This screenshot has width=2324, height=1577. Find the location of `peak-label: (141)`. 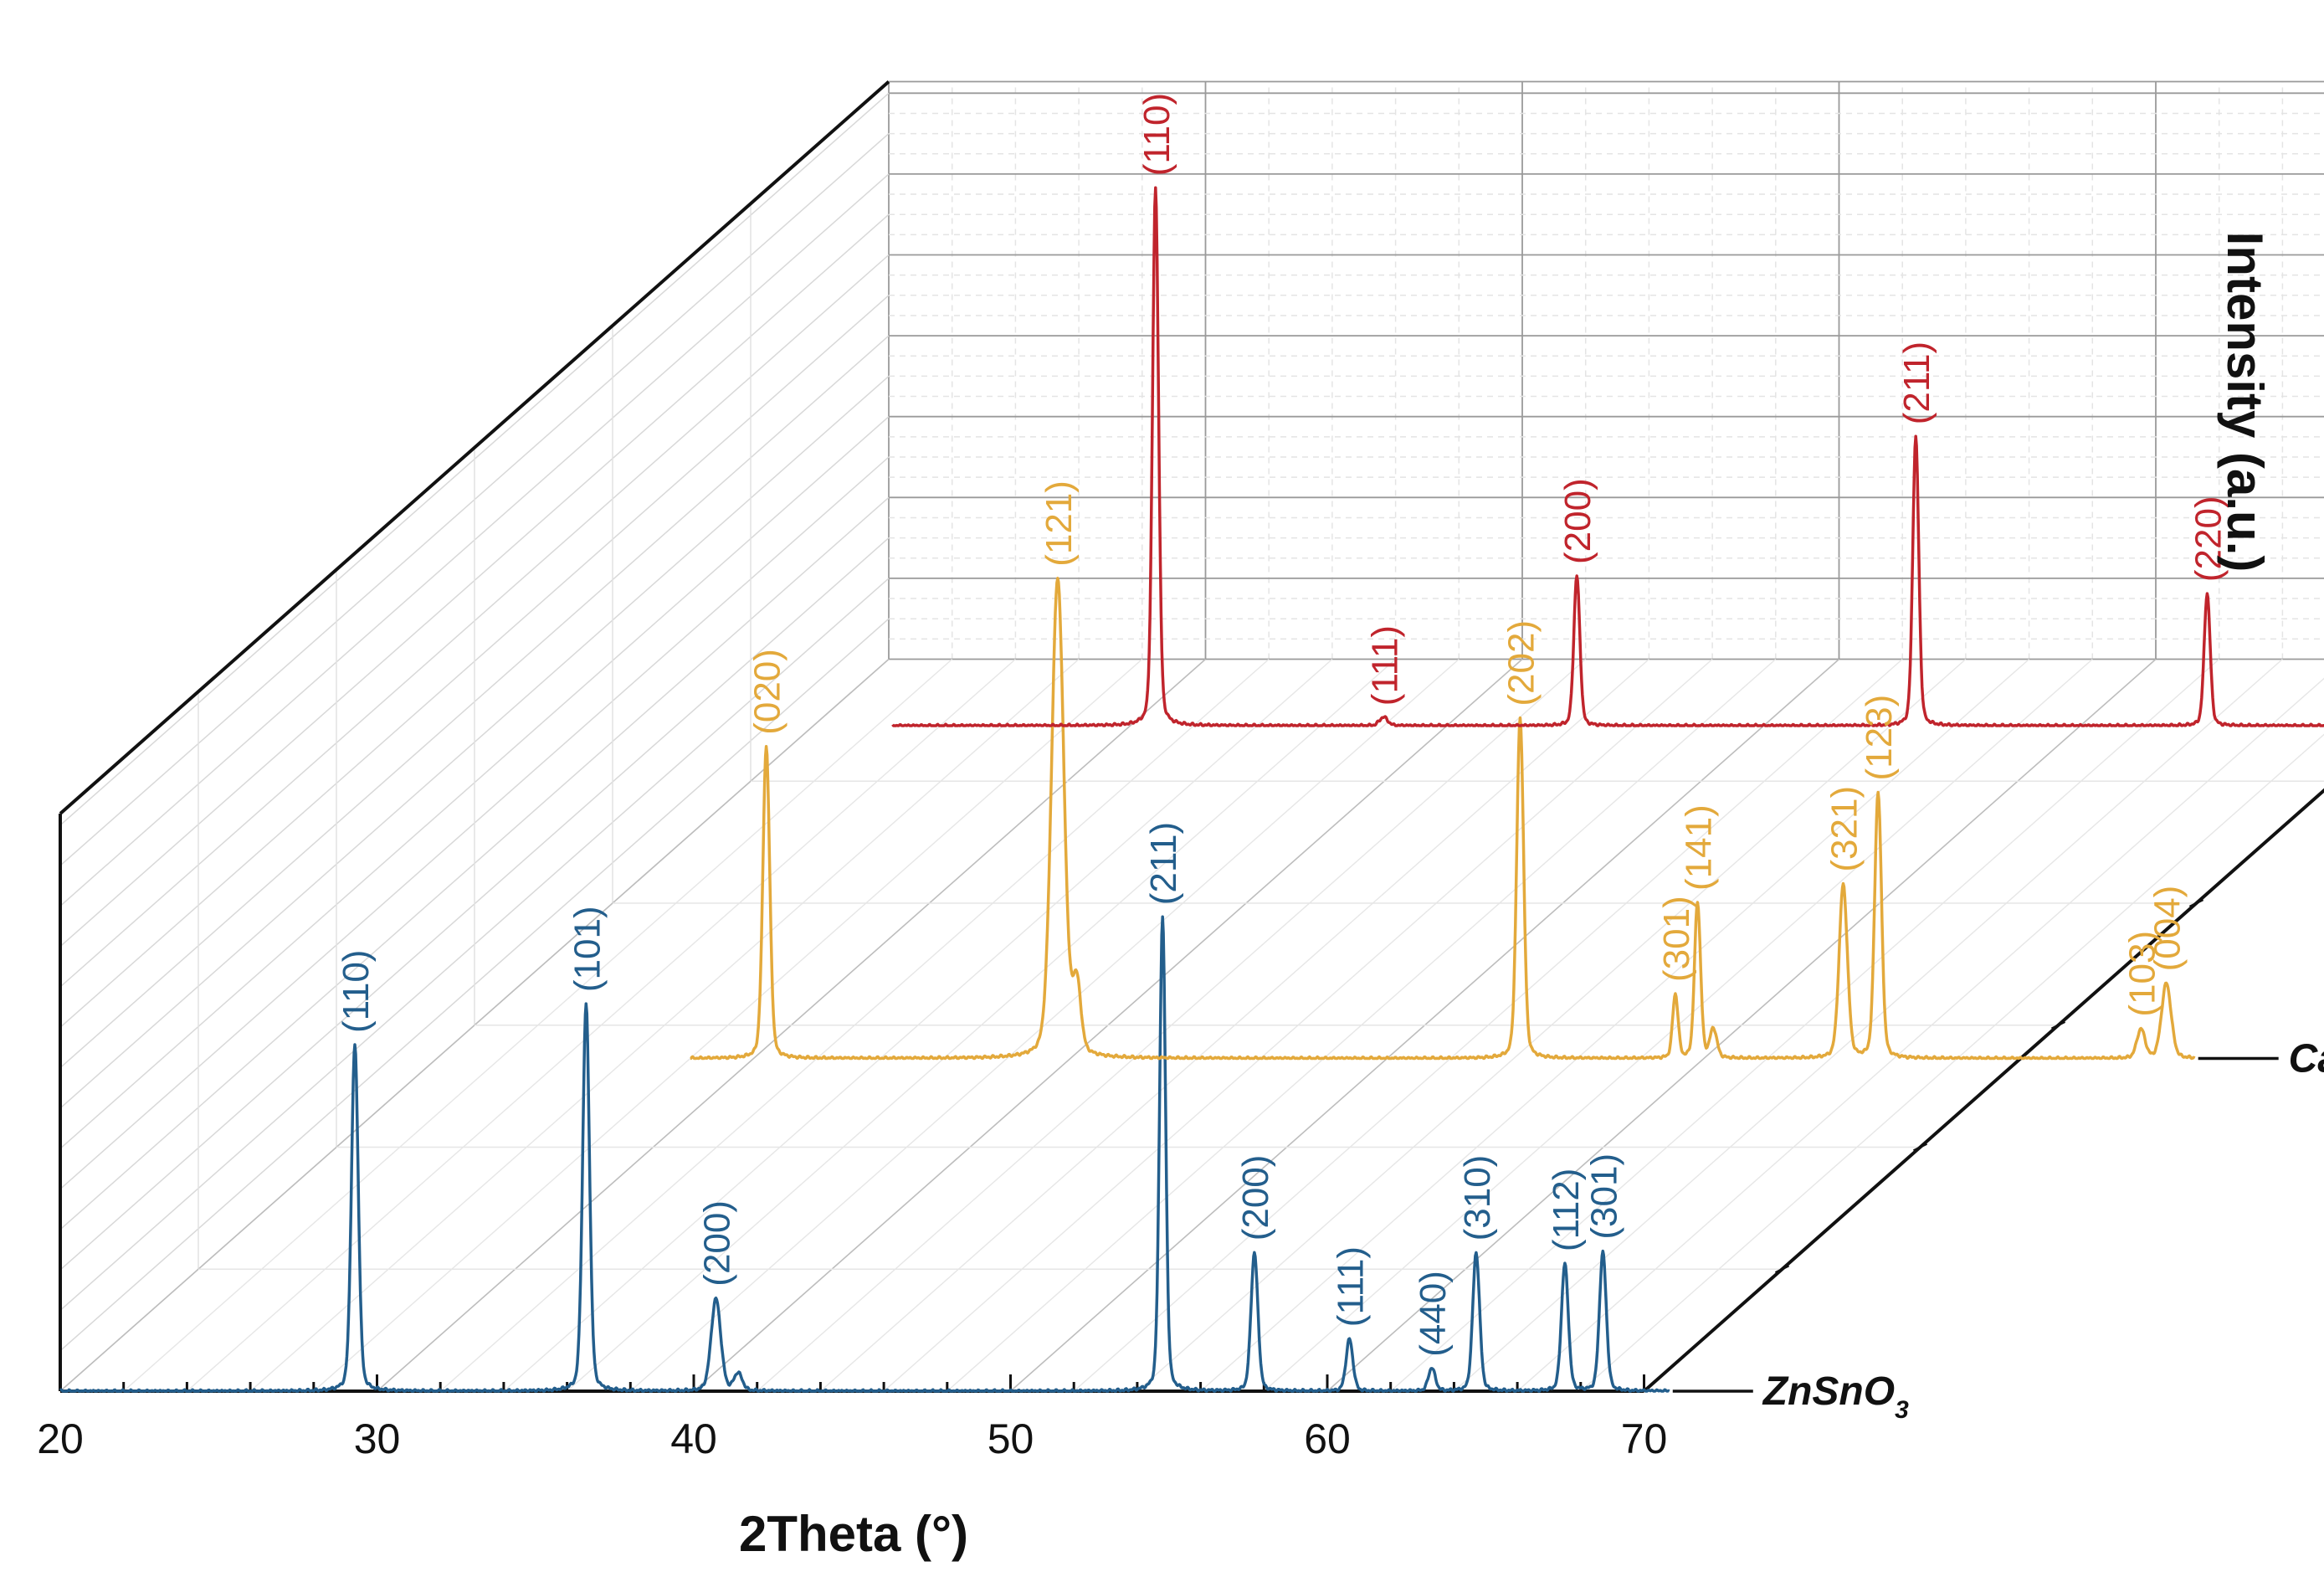

peak-label: (141) is located at coordinates (1698, 847).